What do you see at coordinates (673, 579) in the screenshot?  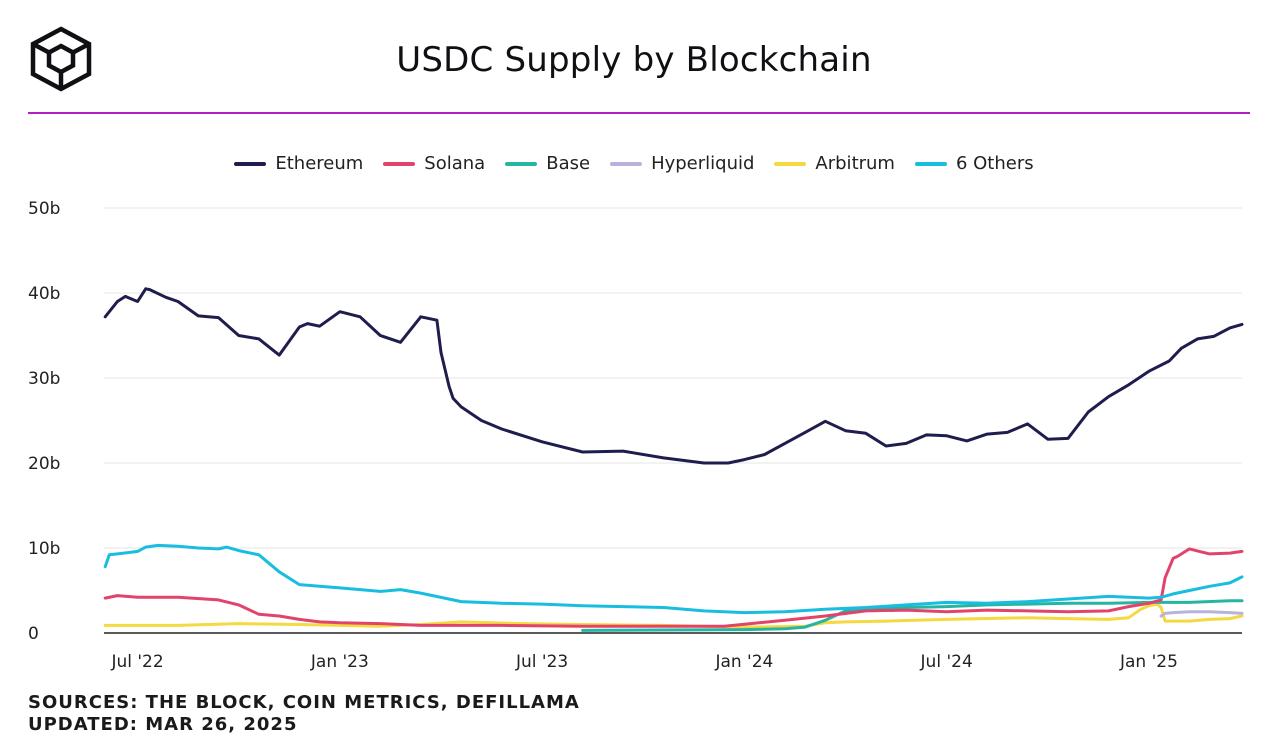 I see `series-line-6-others` at bounding box center [673, 579].